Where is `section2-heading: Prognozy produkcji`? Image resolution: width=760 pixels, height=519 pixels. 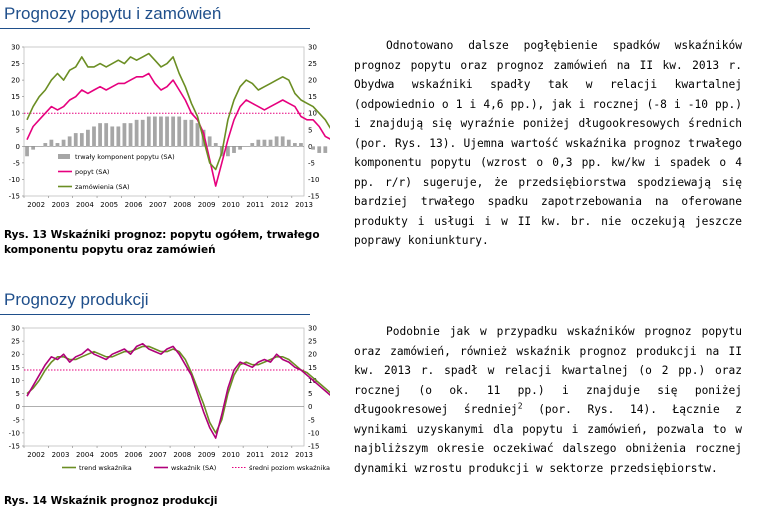
section2-heading: Prognozy produkcji is located at coordinates (76, 299).